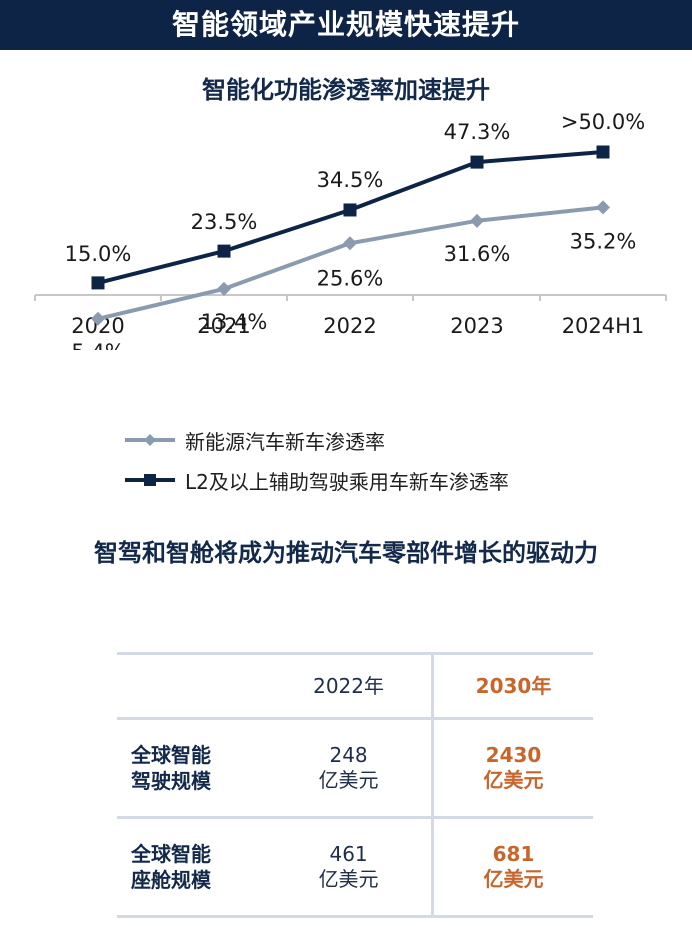  Describe the element at coordinates (191, 867) in the screenshot. I see `row-label-cell: 全球智能 座舱规模` at that location.